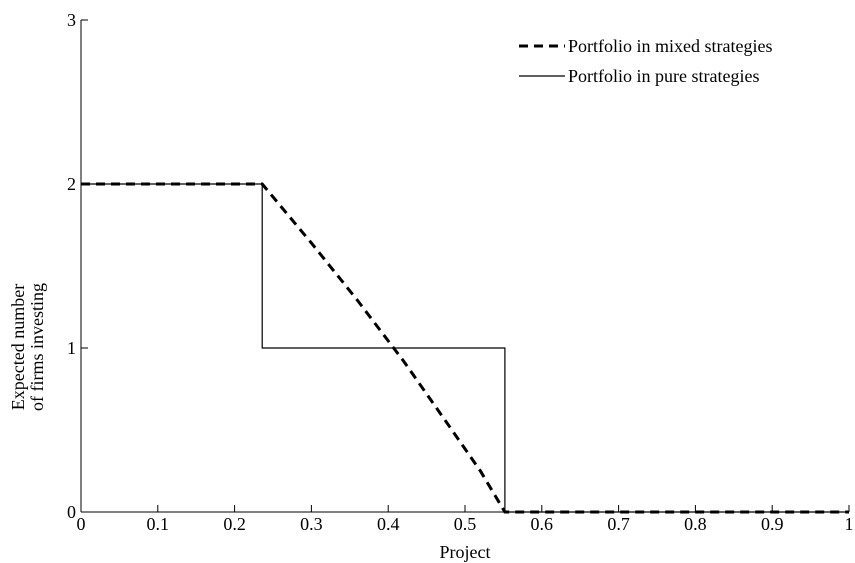 The width and height of the screenshot is (855, 563). What do you see at coordinates (465, 524) in the screenshot?
I see `x-tick-label: 0.5` at bounding box center [465, 524].